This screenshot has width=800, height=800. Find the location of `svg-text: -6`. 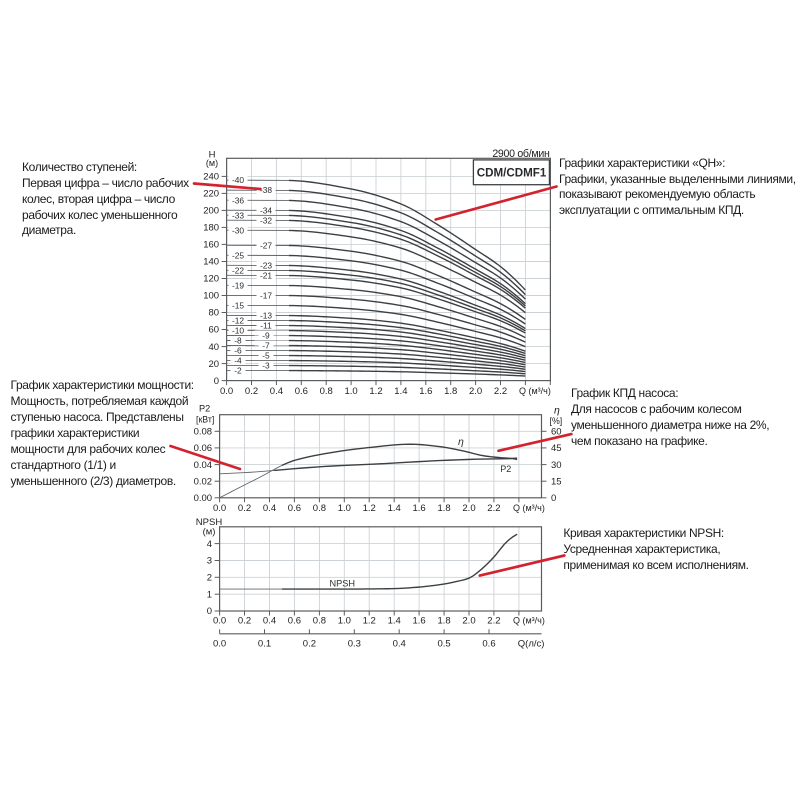

svg-text: -6 is located at coordinates (238, 351).